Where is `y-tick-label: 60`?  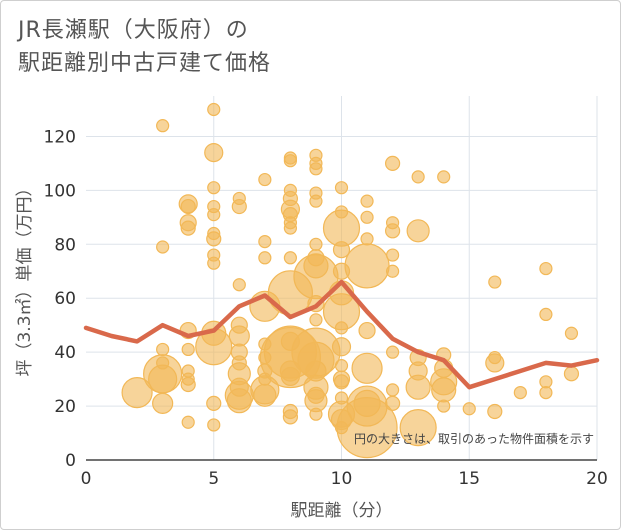
y-tick-label: 60 is located at coordinates (65, 299).